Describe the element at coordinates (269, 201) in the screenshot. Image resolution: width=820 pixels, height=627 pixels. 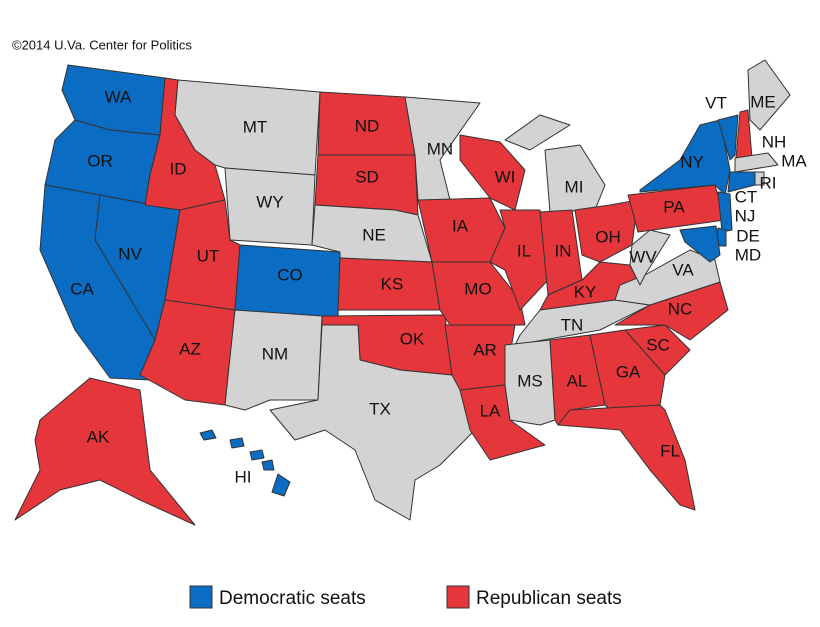
I see `state-label: WY` at that location.